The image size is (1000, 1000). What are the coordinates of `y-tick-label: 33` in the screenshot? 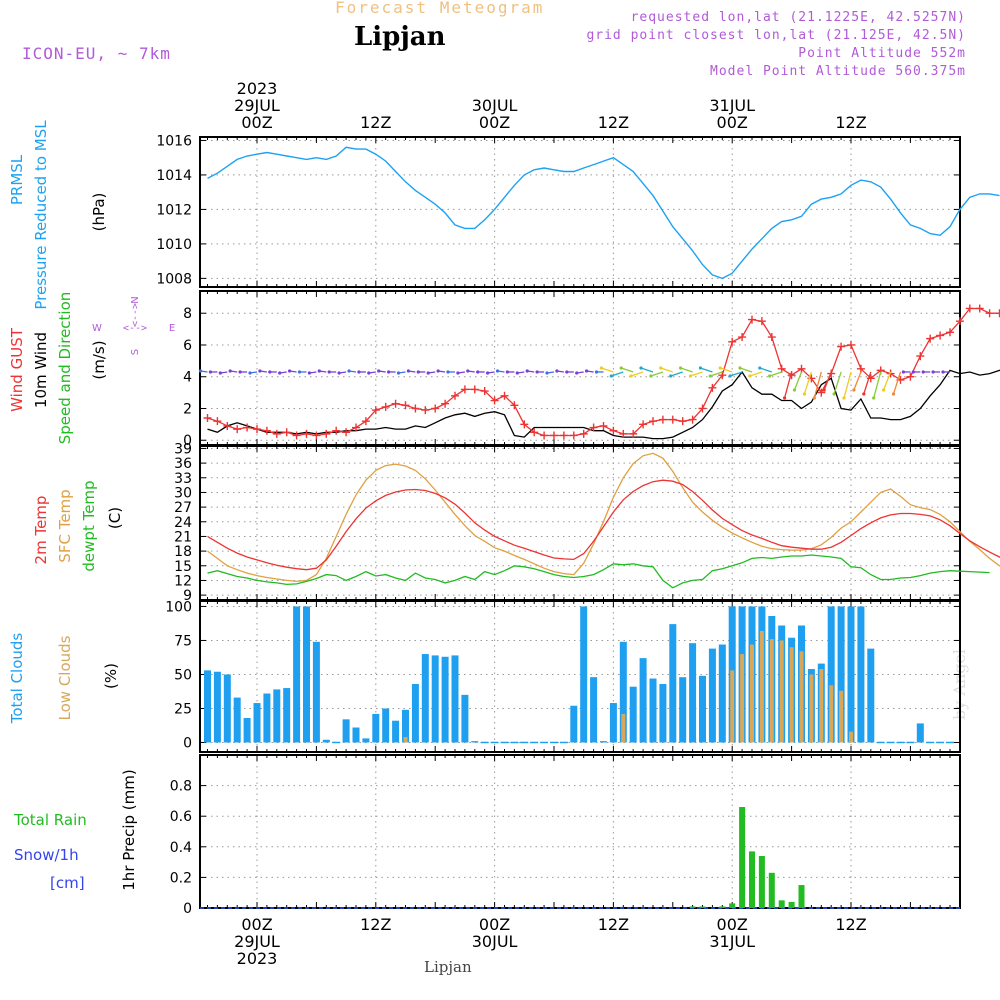 It's located at (183, 479).